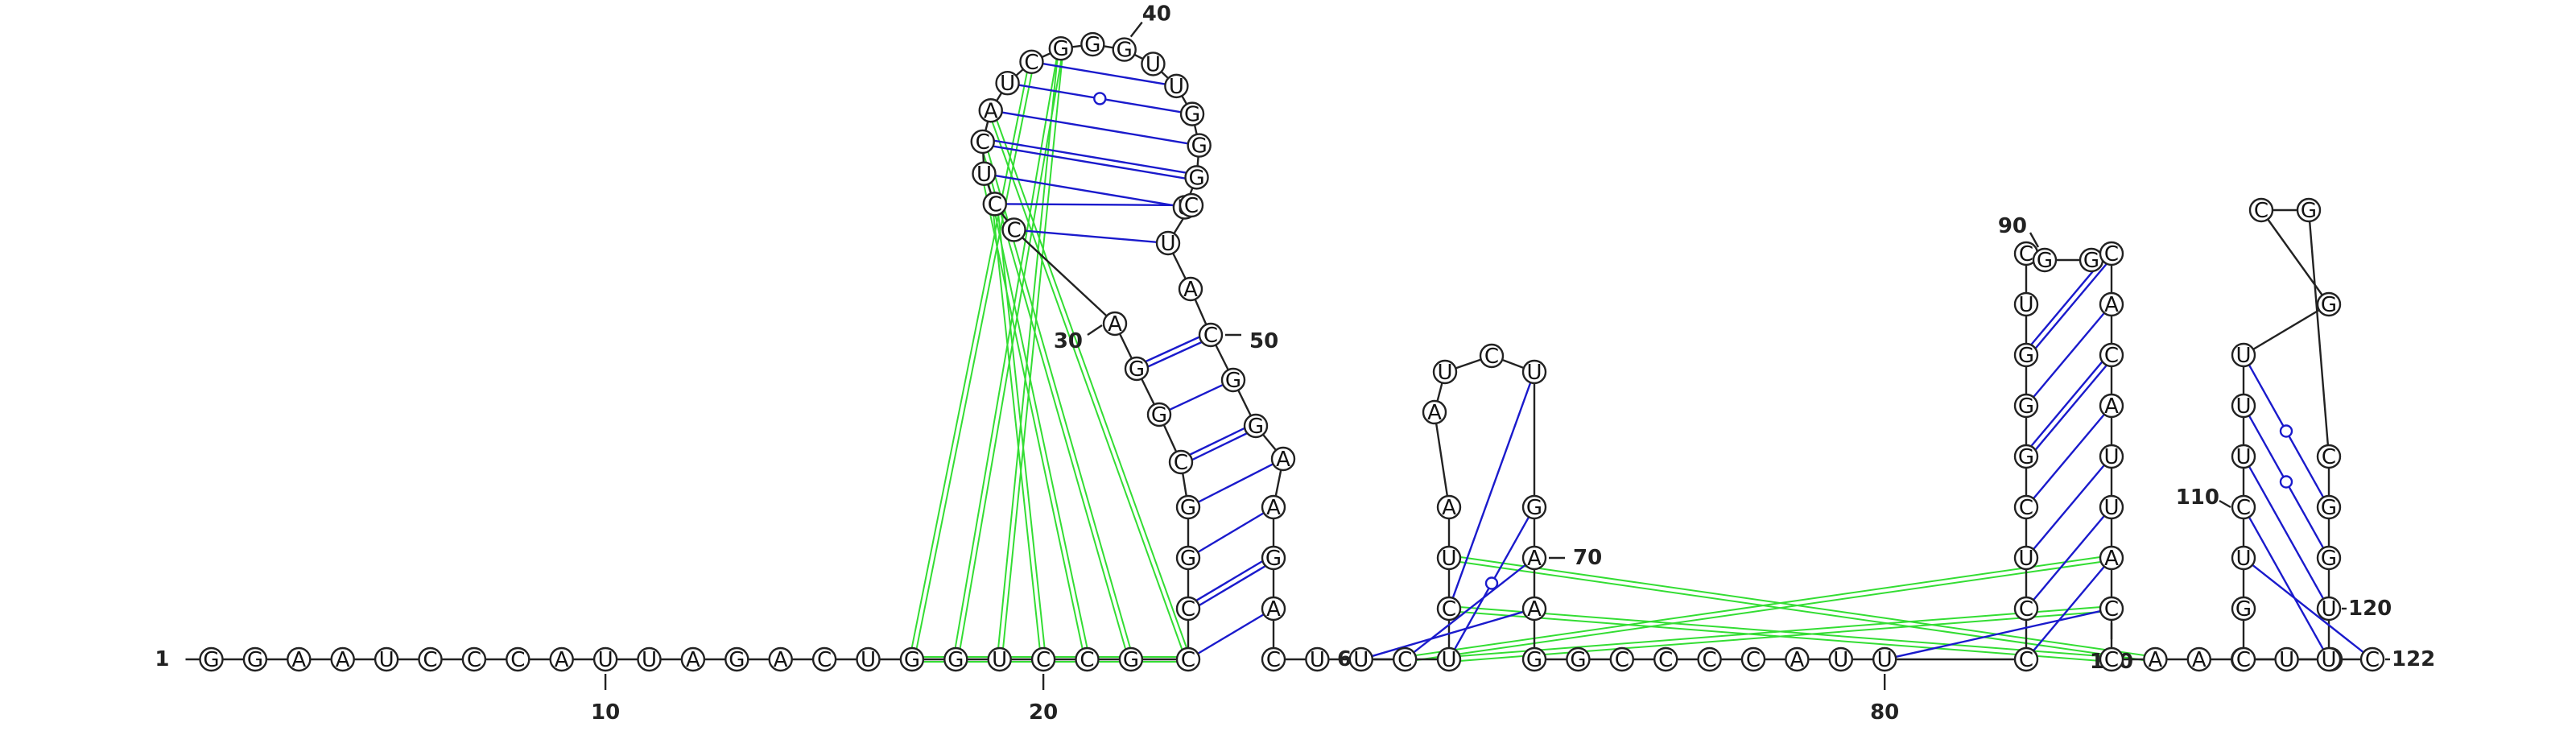  I want to click on position-label: 50, so click(1251, 341).